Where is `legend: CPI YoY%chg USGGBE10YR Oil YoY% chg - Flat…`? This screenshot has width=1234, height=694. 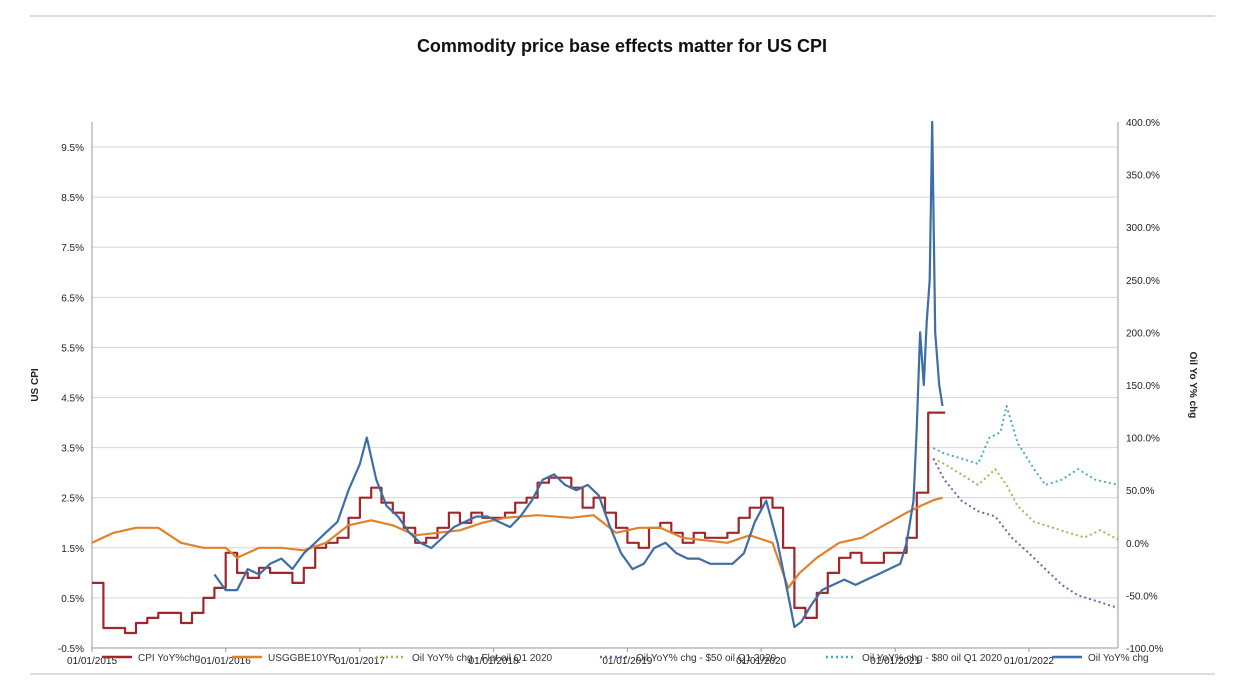 legend: CPI YoY%chg USGGBE10YR Oil YoY% chg - Flat… is located at coordinates (625, 658).